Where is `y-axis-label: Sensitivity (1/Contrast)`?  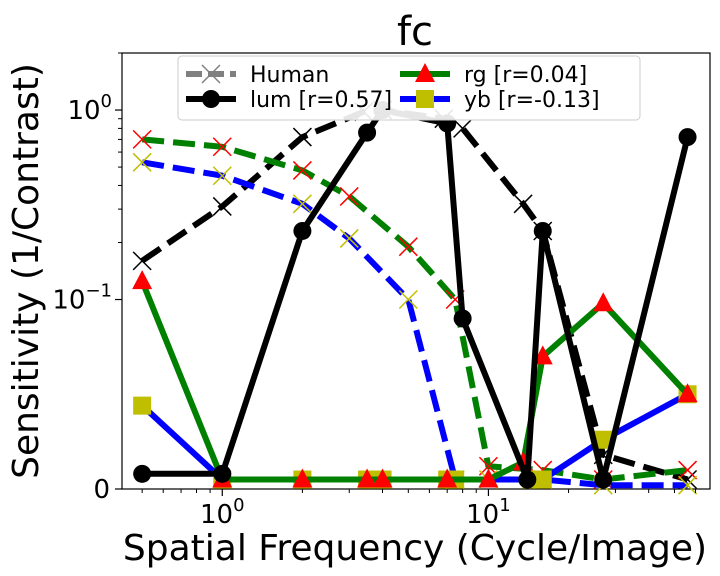
y-axis-label: Sensitivity (1/Contrast) is located at coordinates (26, 271).